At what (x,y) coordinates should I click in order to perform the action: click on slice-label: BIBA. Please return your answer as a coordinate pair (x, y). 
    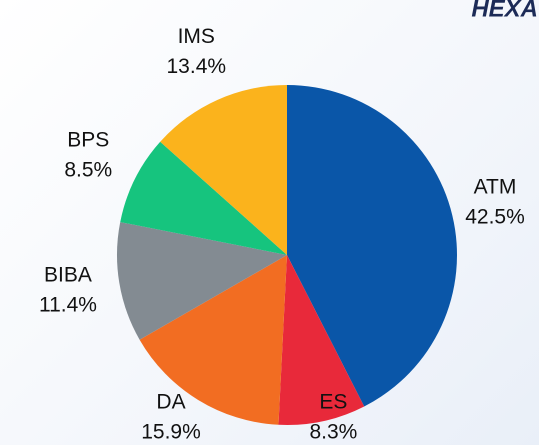
    Looking at the image, I should click on (68, 275).